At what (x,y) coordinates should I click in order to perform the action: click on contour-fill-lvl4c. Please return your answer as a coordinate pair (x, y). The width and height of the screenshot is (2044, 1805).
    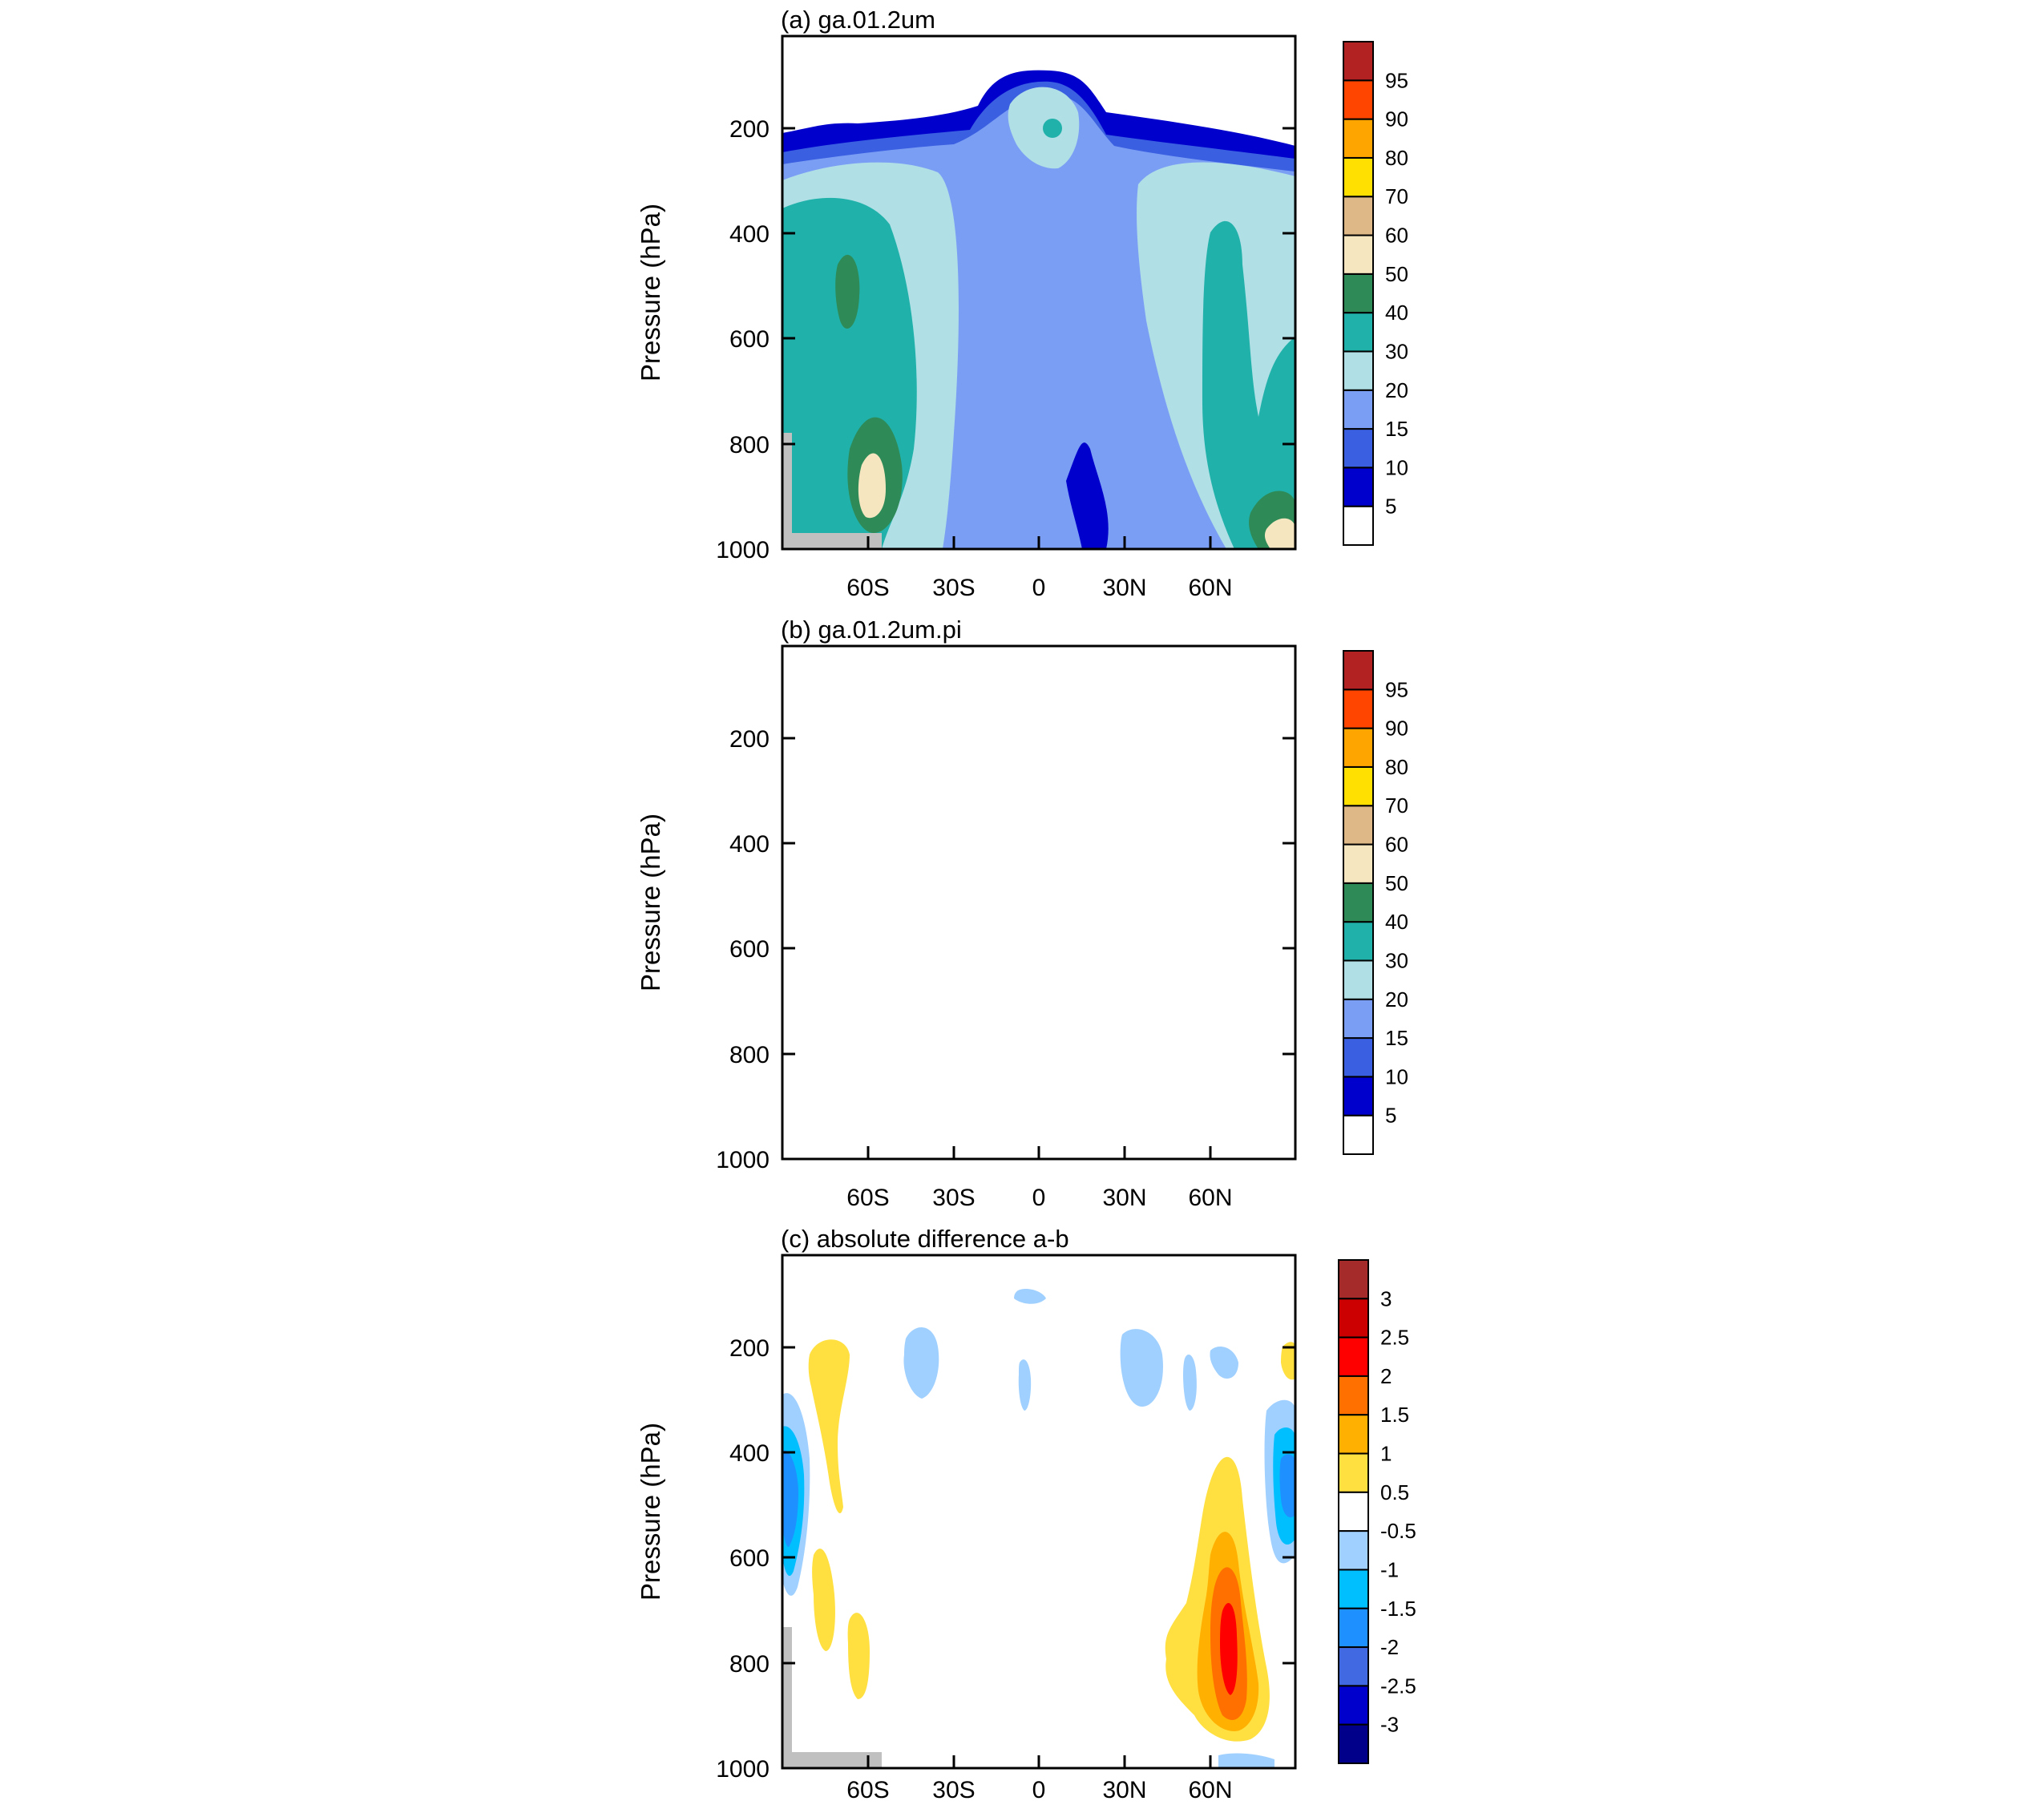
    Looking at the image, I should click on (1044, 738).